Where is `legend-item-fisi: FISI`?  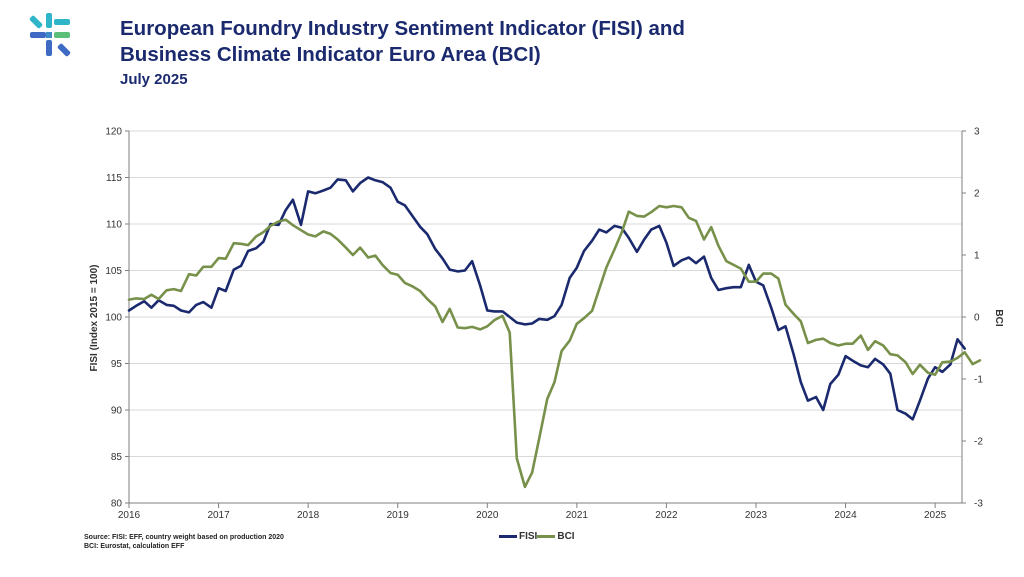 legend-item-fisi: FISI is located at coordinates (518, 536).